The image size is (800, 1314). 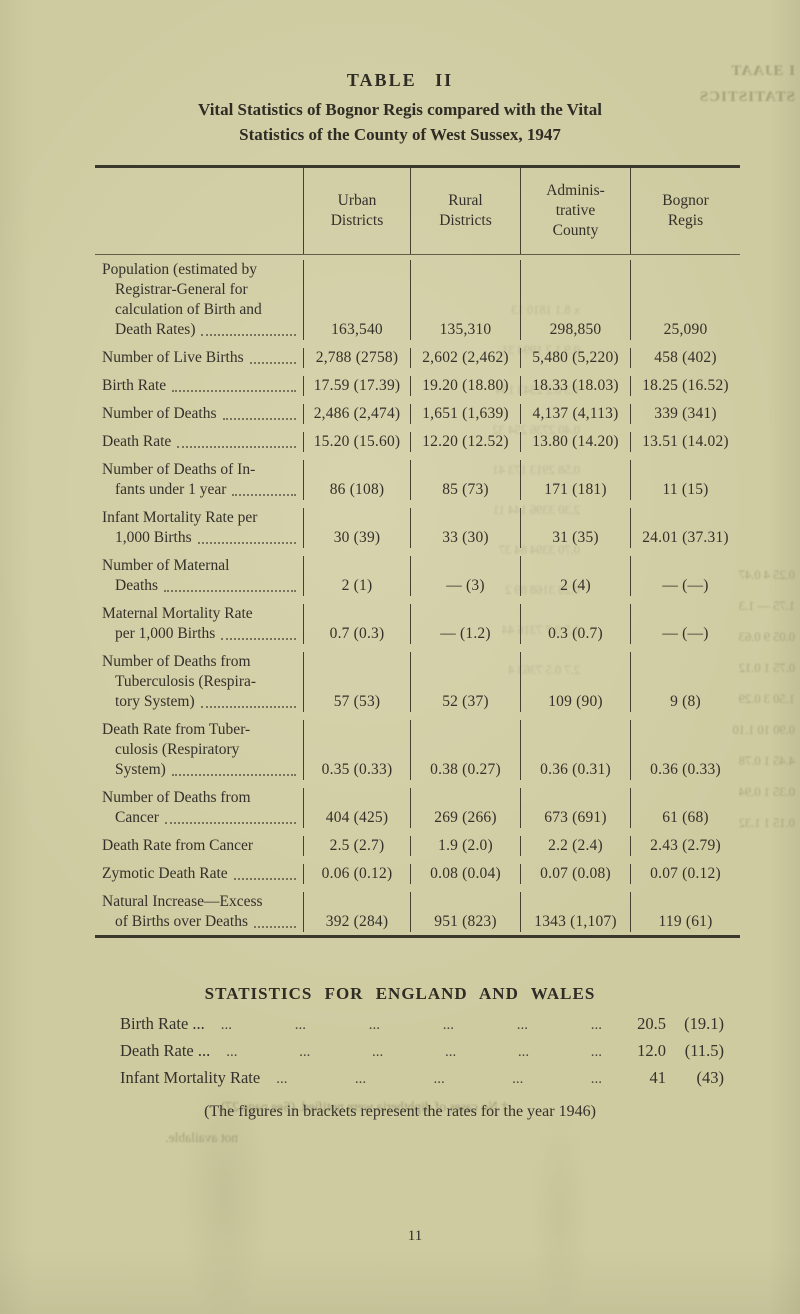 What do you see at coordinates (704, 1023) in the screenshot?
I see `ew-row-bracket-value: (19.1)` at bounding box center [704, 1023].